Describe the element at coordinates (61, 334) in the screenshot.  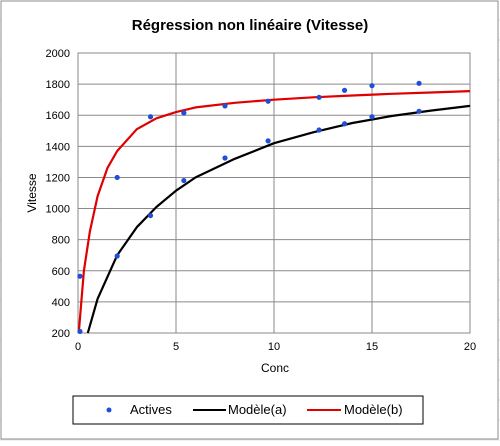
I see `y-tick-label: 200` at that location.